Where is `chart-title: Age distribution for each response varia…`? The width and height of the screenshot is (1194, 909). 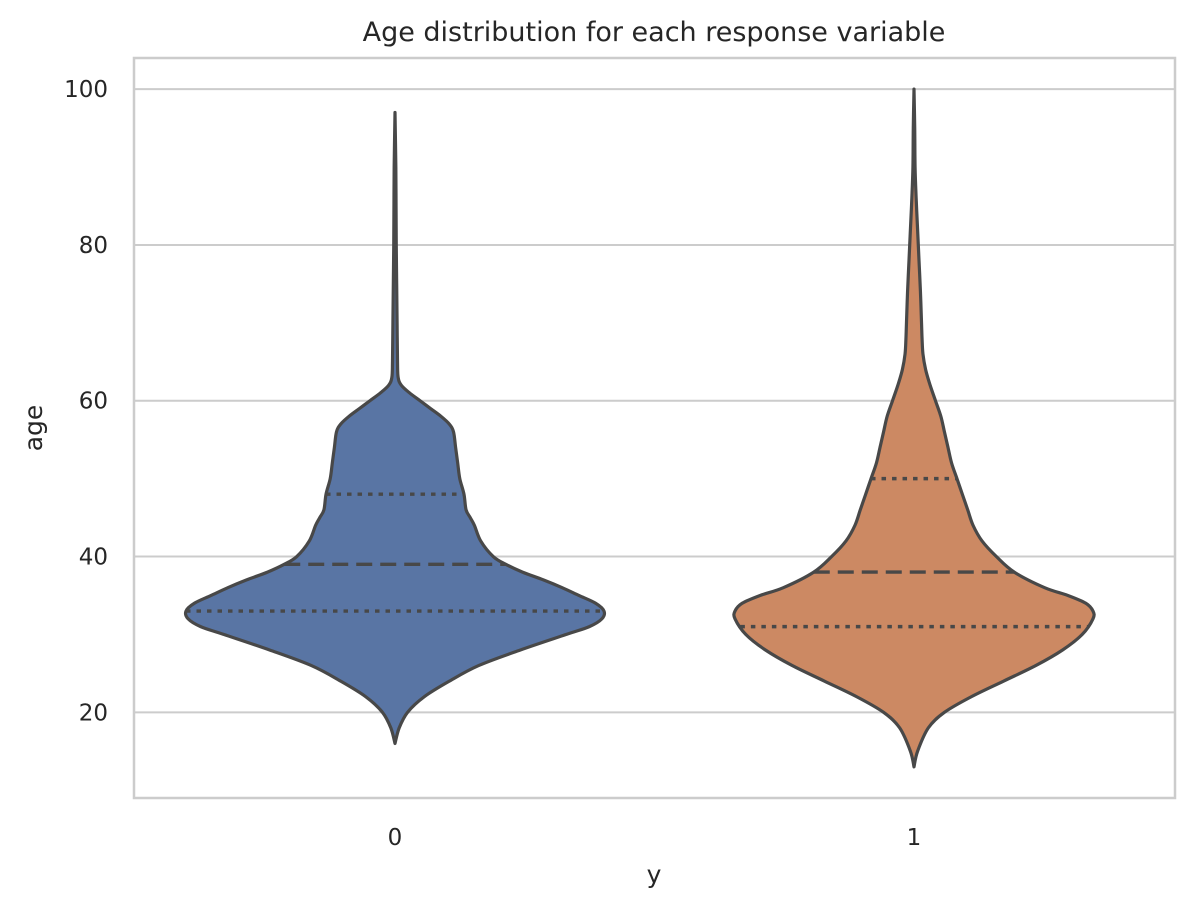
chart-title: Age distribution for each response varia… is located at coordinates (654, 32).